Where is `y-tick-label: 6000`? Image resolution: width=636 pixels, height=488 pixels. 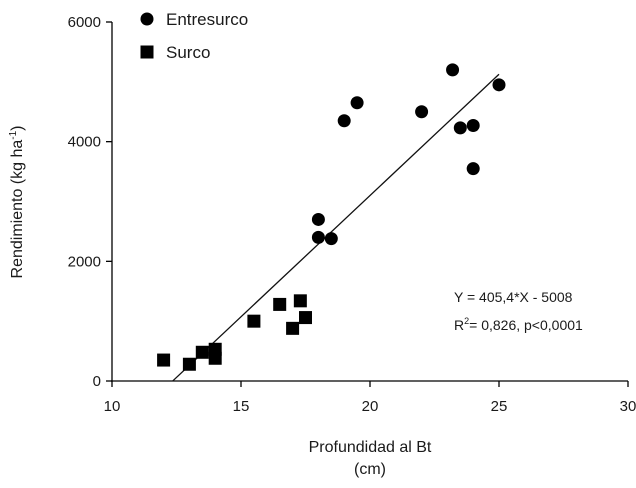
y-tick-label: 6000 is located at coordinates (84, 22).